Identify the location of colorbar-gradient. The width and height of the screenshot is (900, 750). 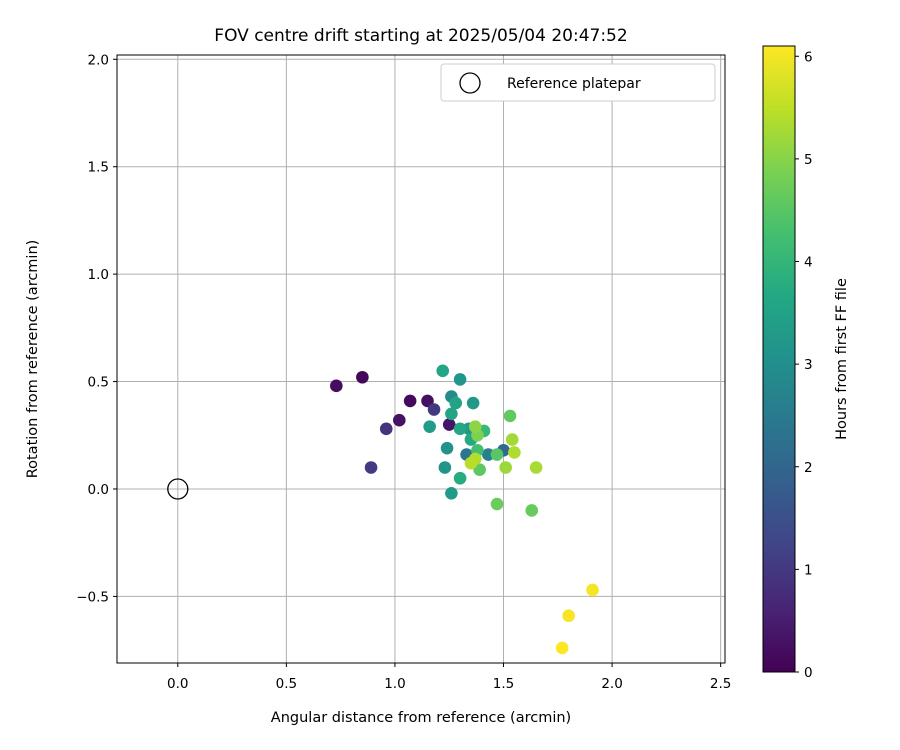
(779, 359).